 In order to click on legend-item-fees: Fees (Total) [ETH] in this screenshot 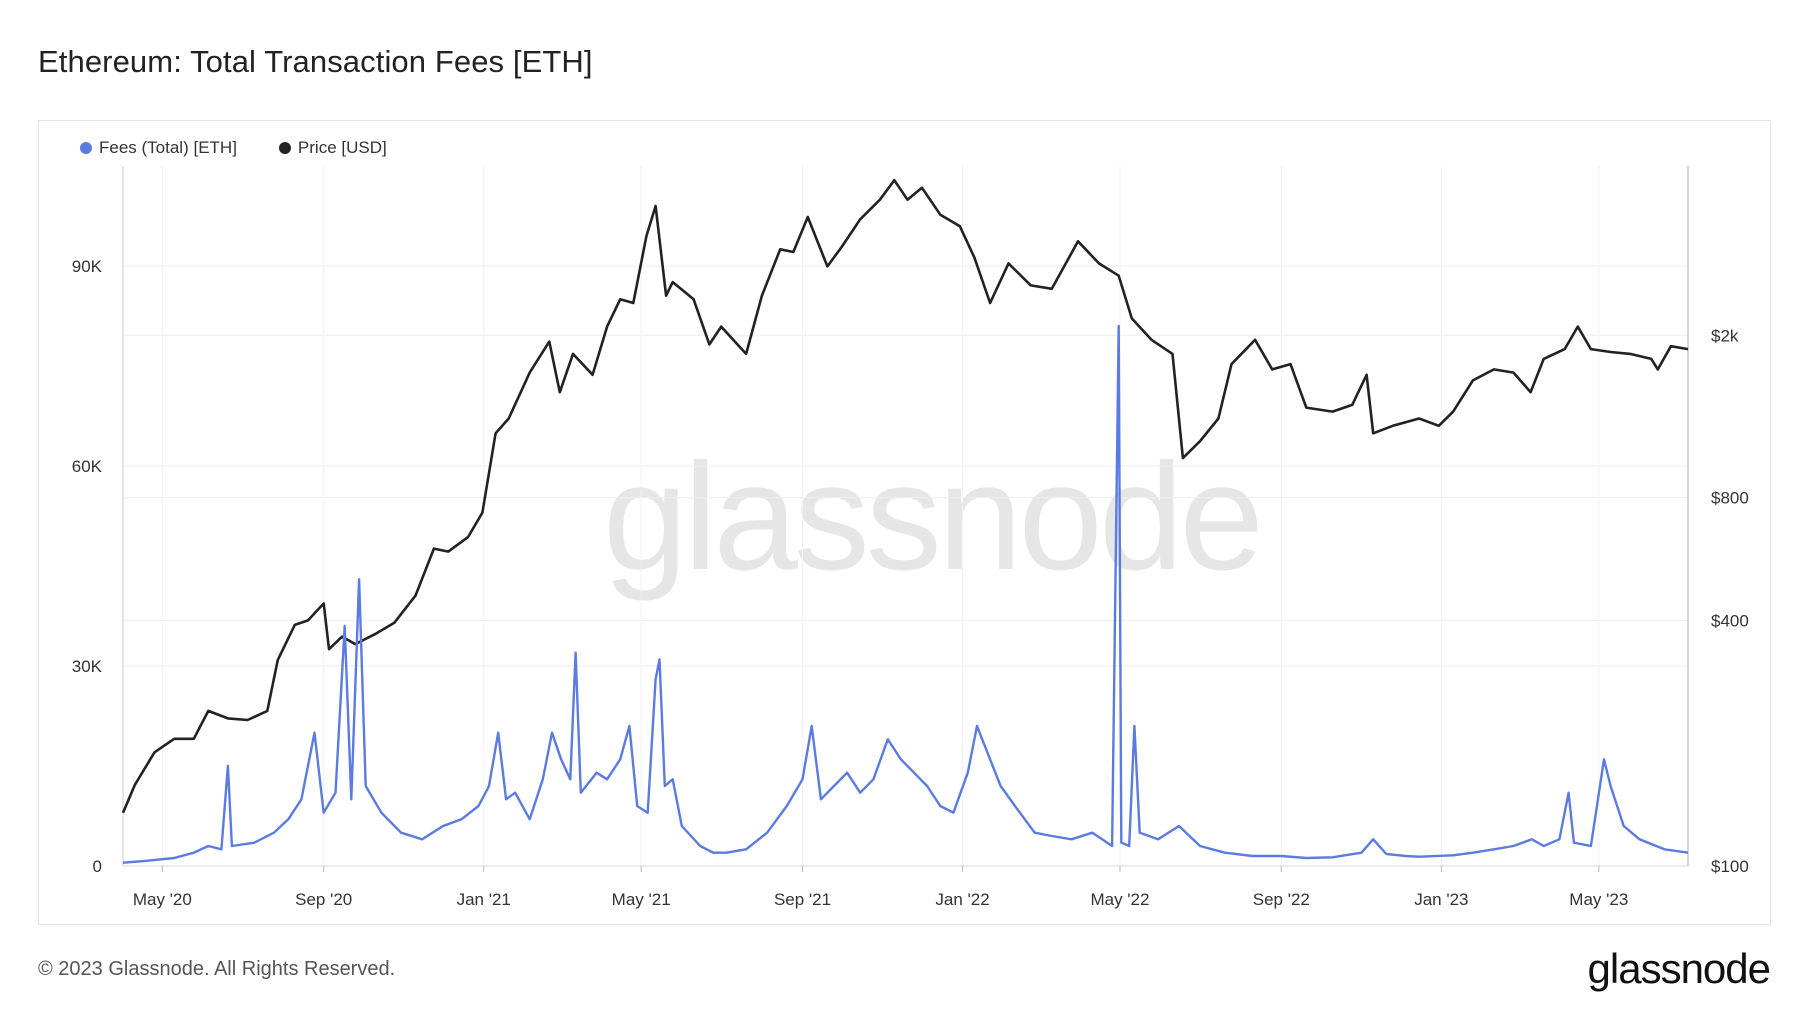, I will do `click(158, 148)`.